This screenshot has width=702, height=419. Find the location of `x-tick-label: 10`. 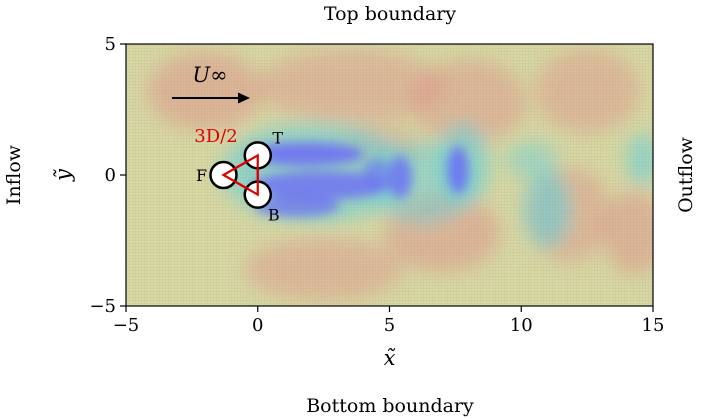

x-tick-label: 10 is located at coordinates (521, 325).